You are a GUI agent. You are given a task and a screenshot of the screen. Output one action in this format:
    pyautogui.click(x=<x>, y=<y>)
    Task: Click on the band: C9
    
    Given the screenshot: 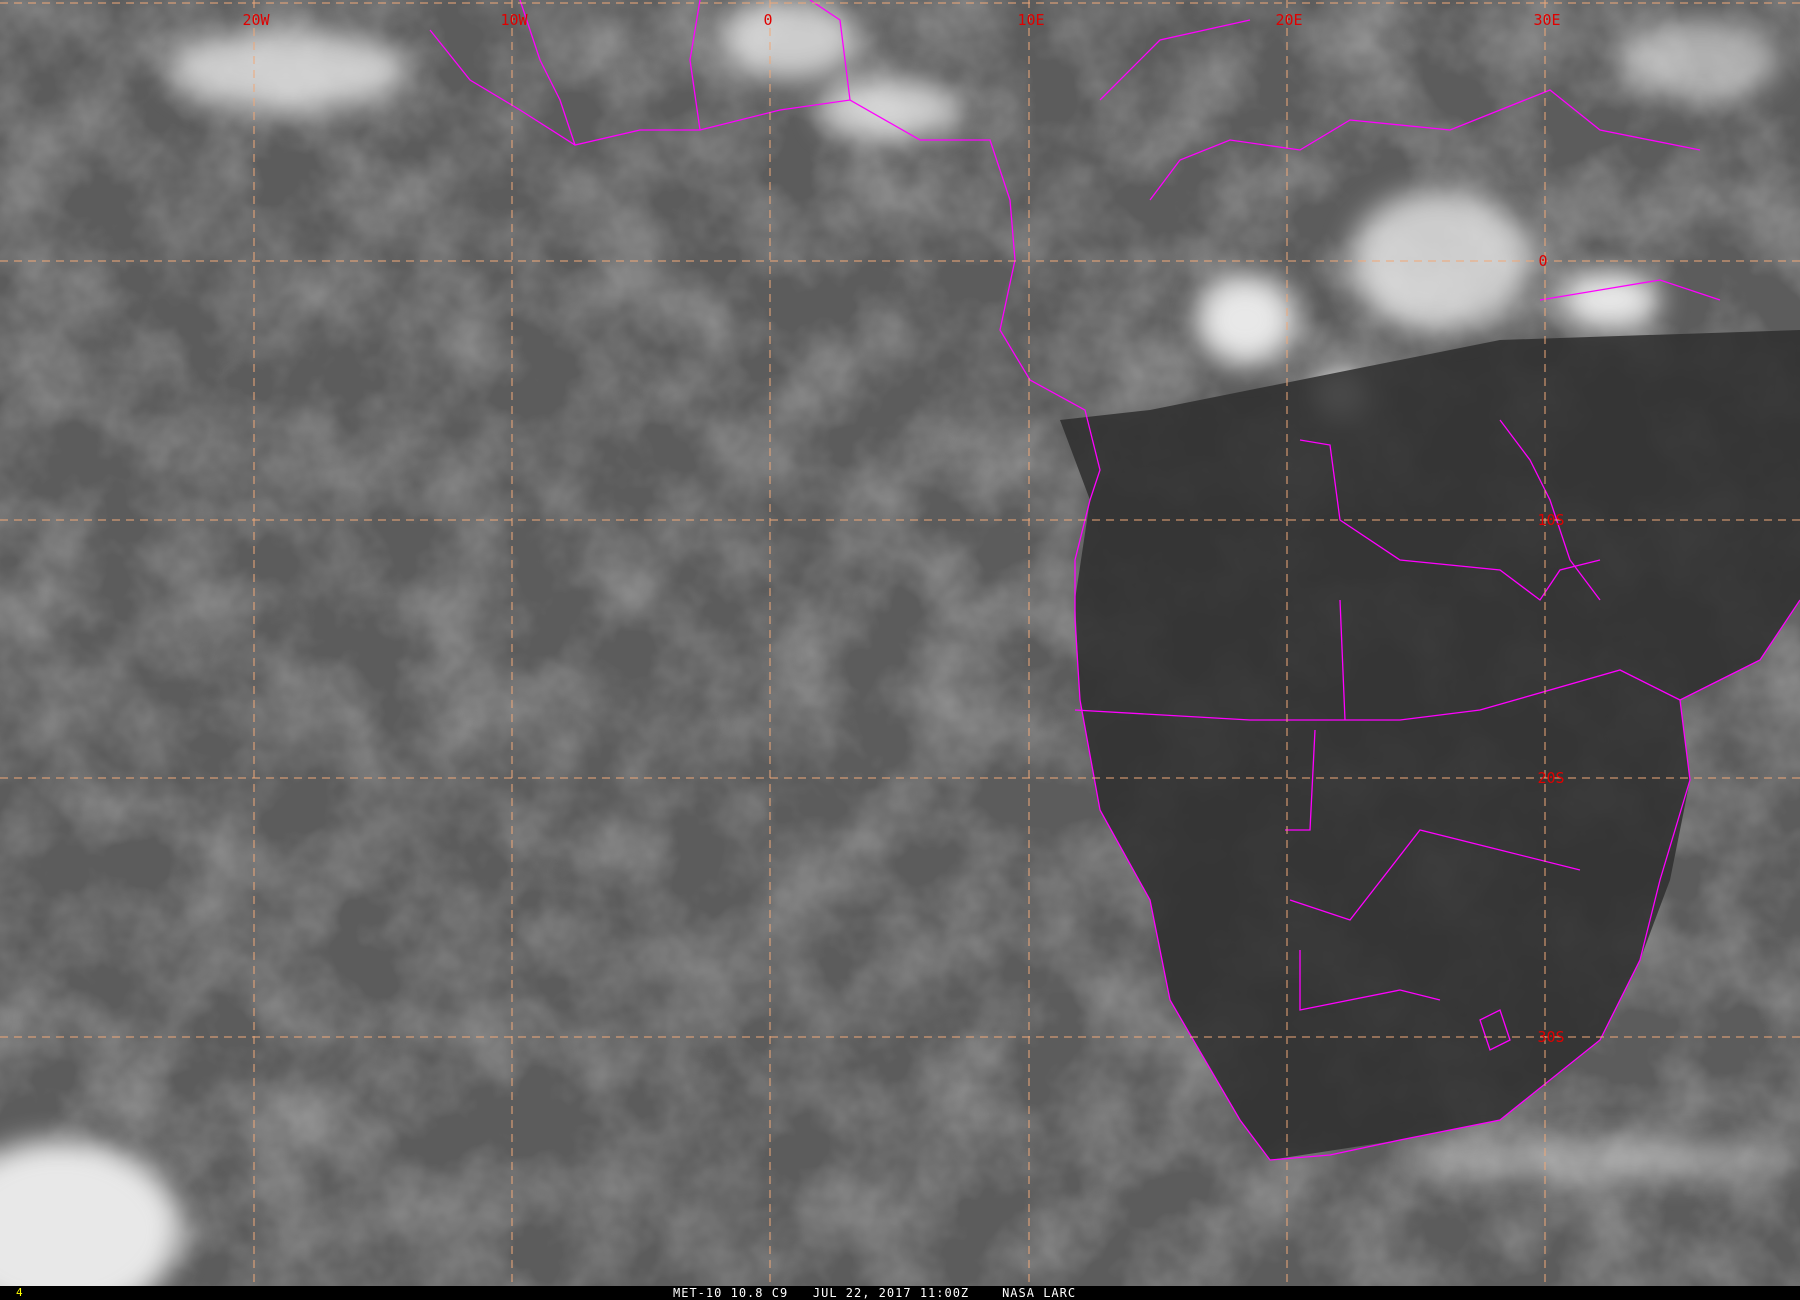 What is the action you would take?
    pyautogui.click(x=780, y=1293)
    